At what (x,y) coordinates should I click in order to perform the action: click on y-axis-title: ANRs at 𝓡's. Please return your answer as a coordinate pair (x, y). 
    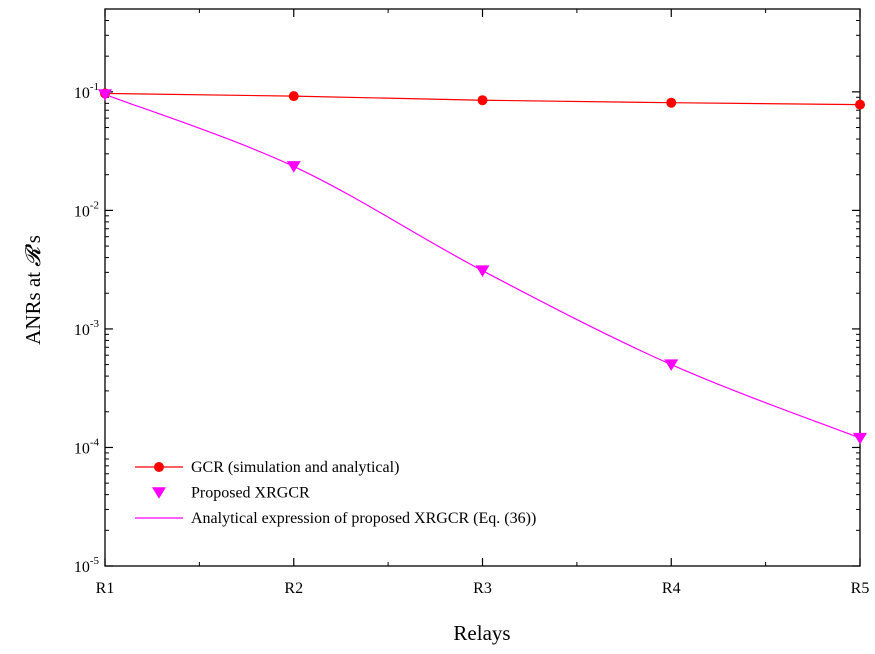
    Looking at the image, I should click on (33, 290).